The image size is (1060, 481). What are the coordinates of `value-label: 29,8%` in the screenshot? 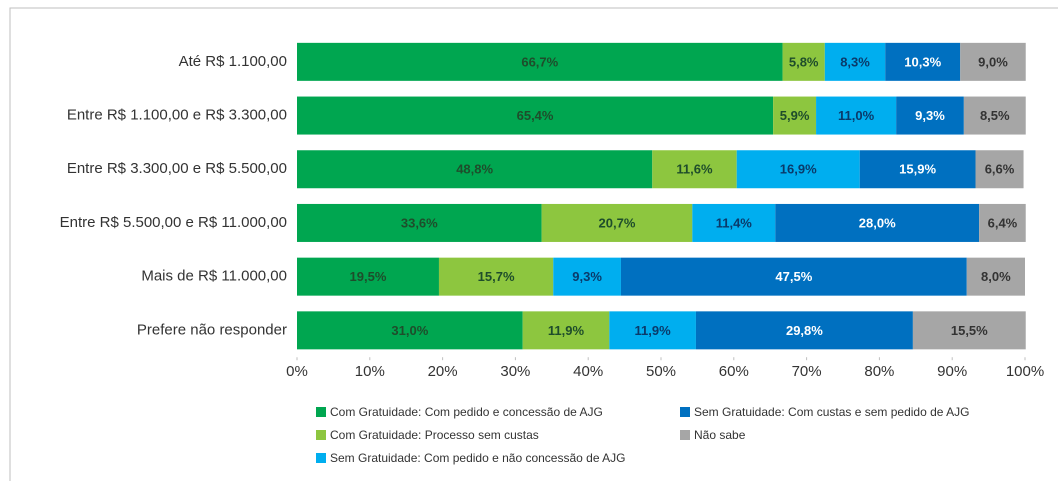 It's located at (804, 330).